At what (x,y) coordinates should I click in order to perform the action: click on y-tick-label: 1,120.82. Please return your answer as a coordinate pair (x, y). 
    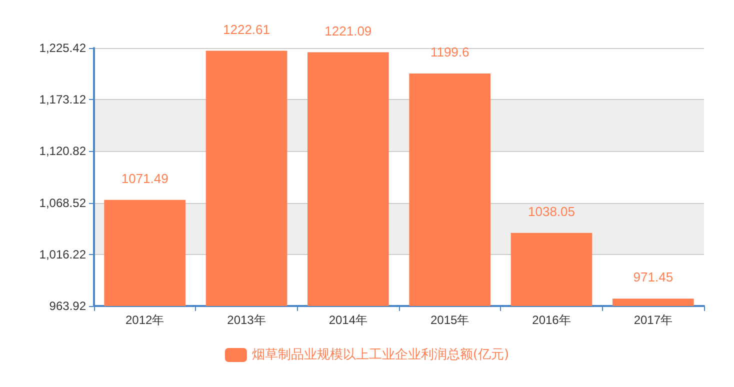
    Looking at the image, I should click on (62, 151).